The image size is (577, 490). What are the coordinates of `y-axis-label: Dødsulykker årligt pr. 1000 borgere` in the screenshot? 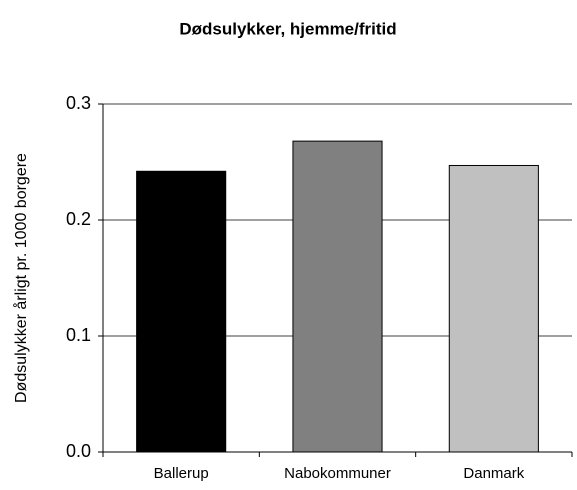 It's located at (21, 278).